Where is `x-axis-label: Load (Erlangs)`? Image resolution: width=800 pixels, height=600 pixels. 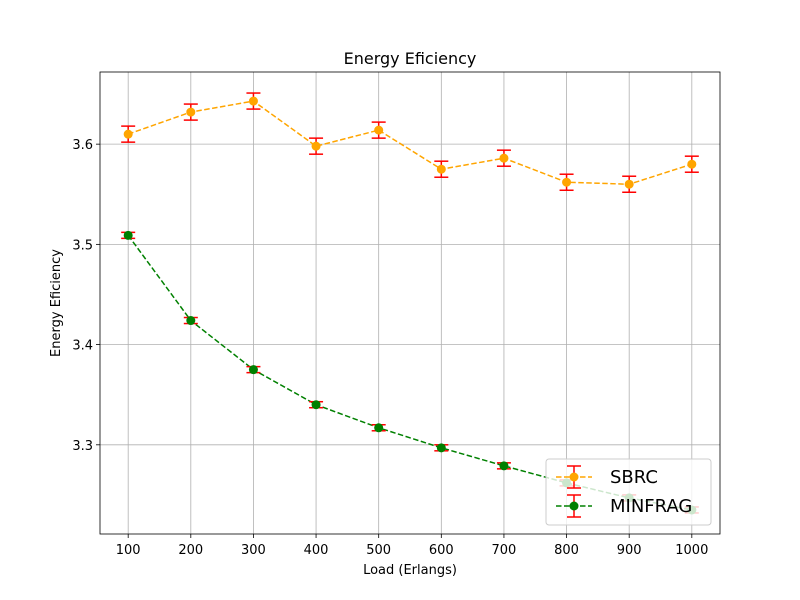
x-axis-label: Load (Erlangs) is located at coordinates (410, 570).